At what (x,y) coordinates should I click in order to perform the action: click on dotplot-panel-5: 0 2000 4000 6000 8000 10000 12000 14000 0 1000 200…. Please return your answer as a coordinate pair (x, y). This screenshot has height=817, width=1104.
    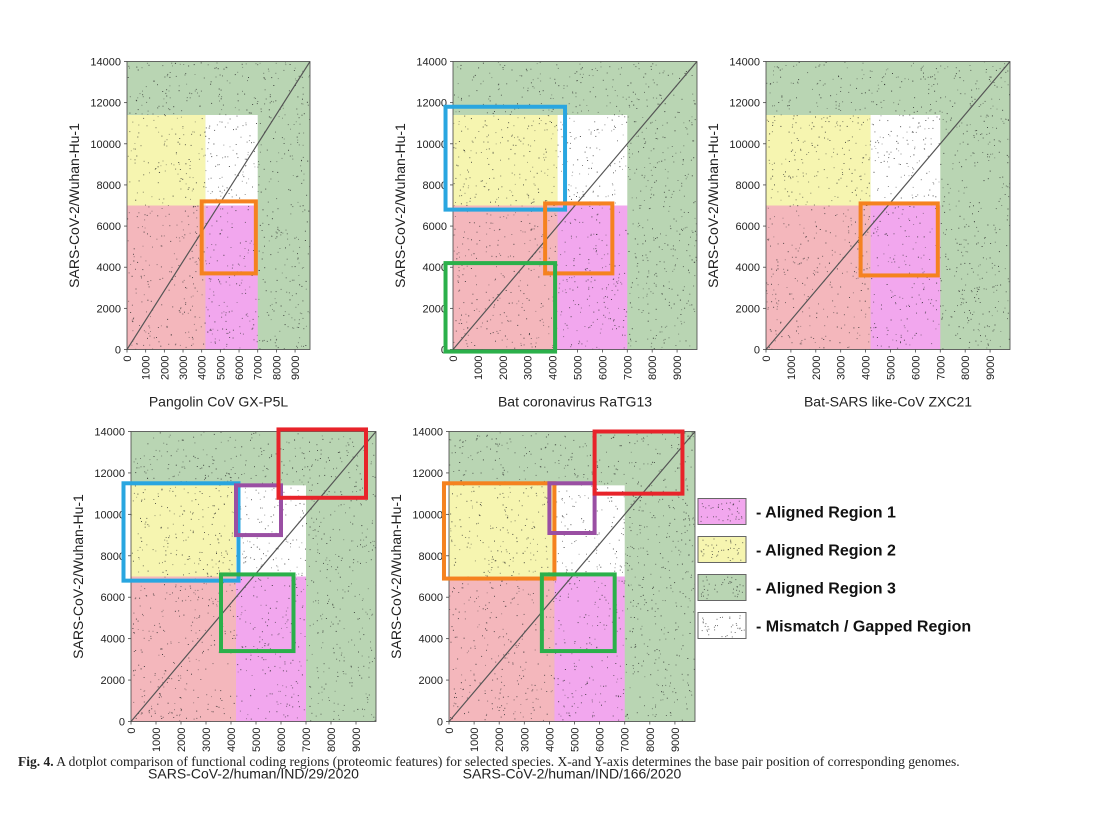
    Looking at the image, I should click on (542, 604).